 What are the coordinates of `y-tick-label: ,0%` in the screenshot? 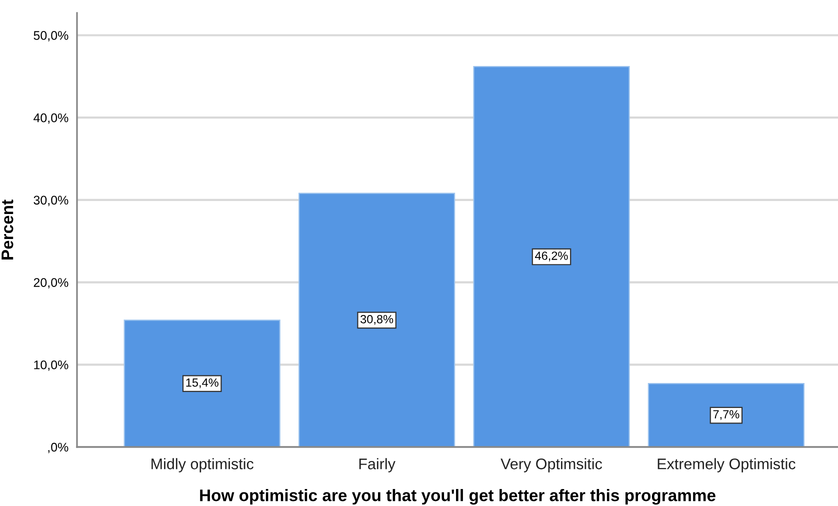 It's located at (58, 448).